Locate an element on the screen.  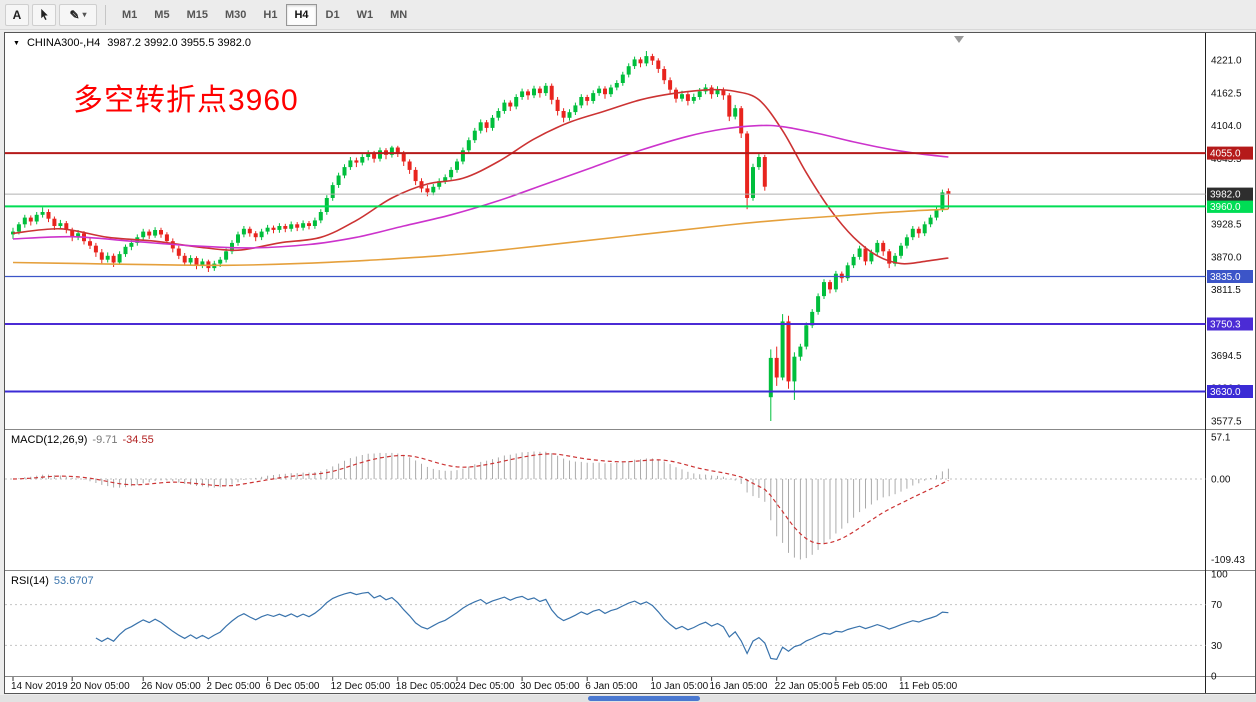
svg-text: 24 Dec 05:00 is located at coordinates (485, 686).